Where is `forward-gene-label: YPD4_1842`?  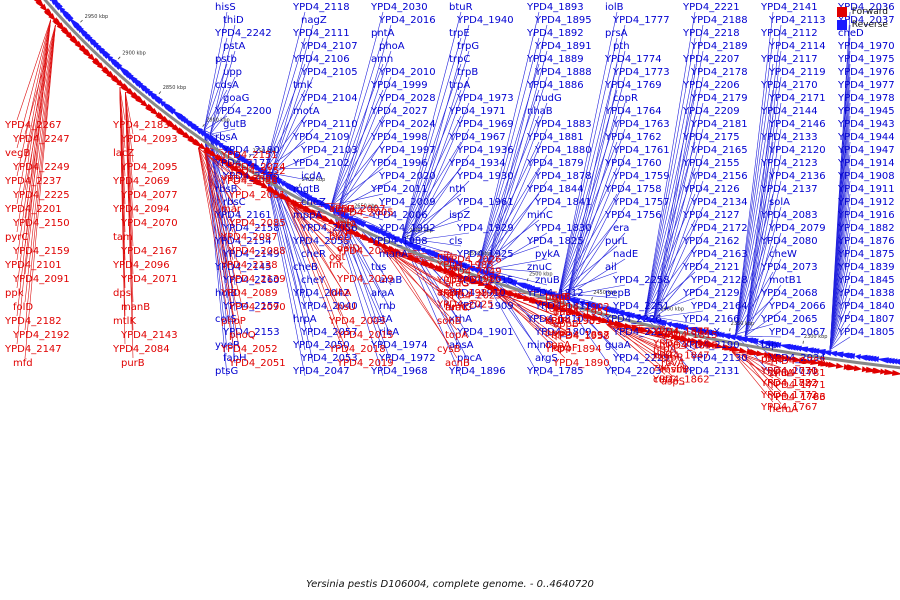
forward-gene-label: YPD4_1842 is located at coordinates (681, 331).